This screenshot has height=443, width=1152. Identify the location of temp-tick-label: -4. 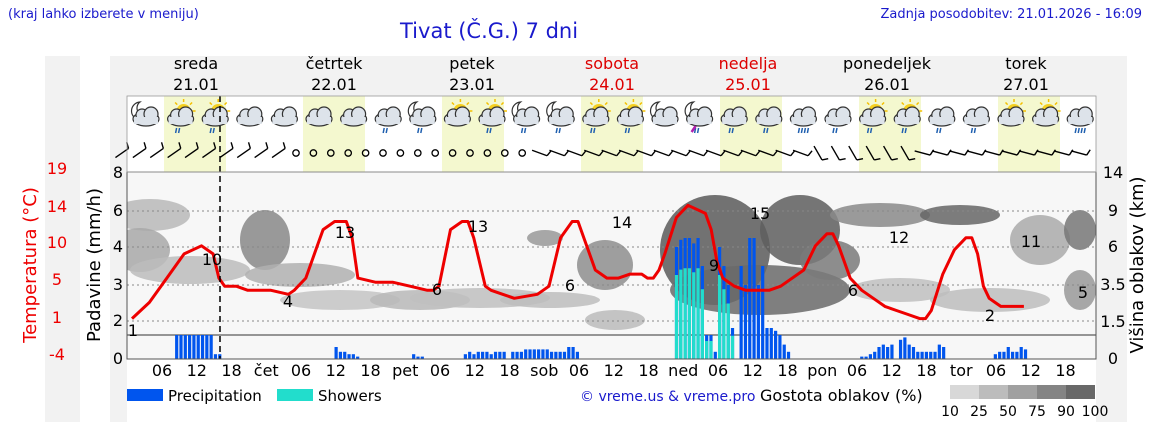
(57, 354).